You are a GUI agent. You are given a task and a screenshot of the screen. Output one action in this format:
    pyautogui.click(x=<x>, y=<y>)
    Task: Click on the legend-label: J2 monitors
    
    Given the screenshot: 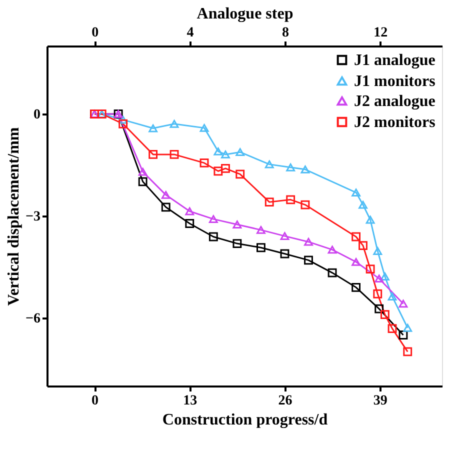 What is the action you would take?
    pyautogui.click(x=395, y=122)
    